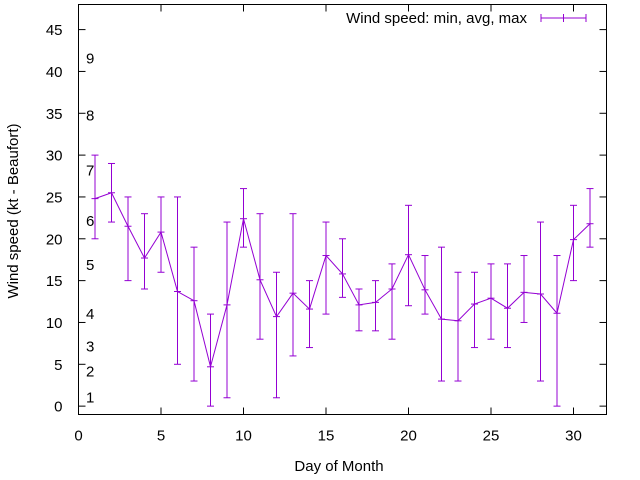 The width and height of the screenshot is (640, 480). What do you see at coordinates (408, 436) in the screenshot?
I see `x-tick-label: 20` at bounding box center [408, 436].